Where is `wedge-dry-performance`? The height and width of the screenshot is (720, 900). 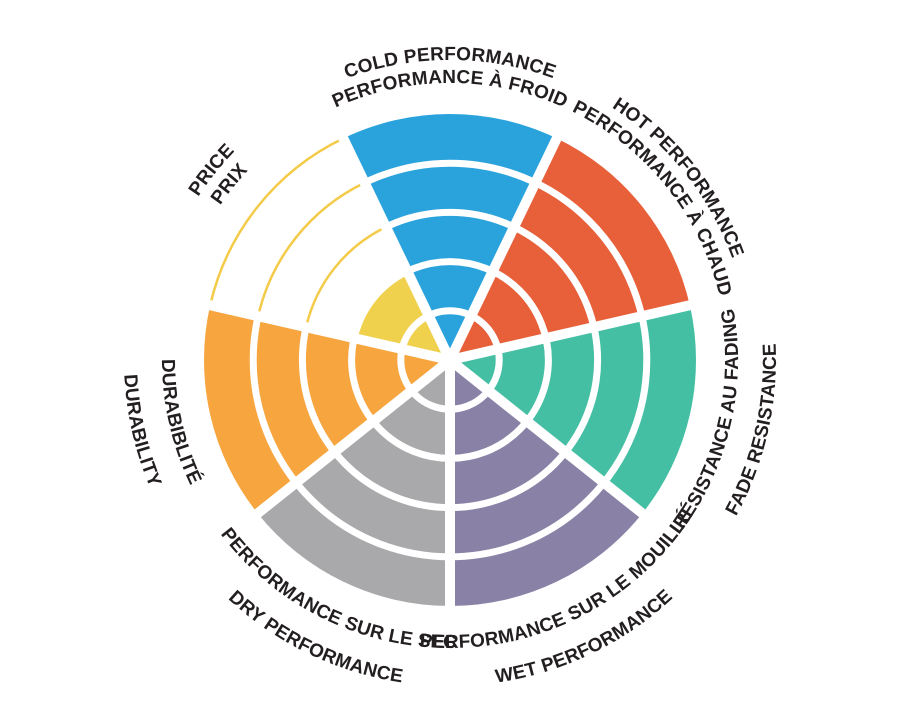 wedge-dry-performance is located at coordinates (353, 483).